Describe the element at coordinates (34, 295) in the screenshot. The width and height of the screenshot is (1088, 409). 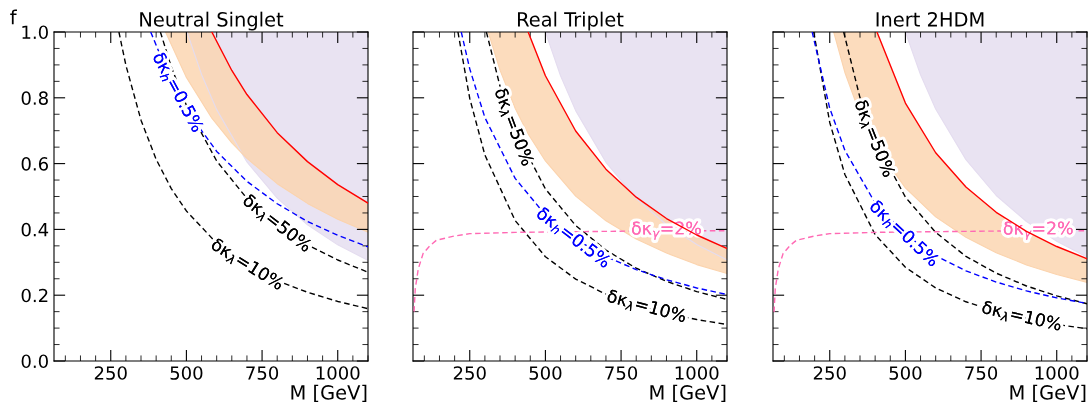
I see `y-tick-label: 0.2` at that location.